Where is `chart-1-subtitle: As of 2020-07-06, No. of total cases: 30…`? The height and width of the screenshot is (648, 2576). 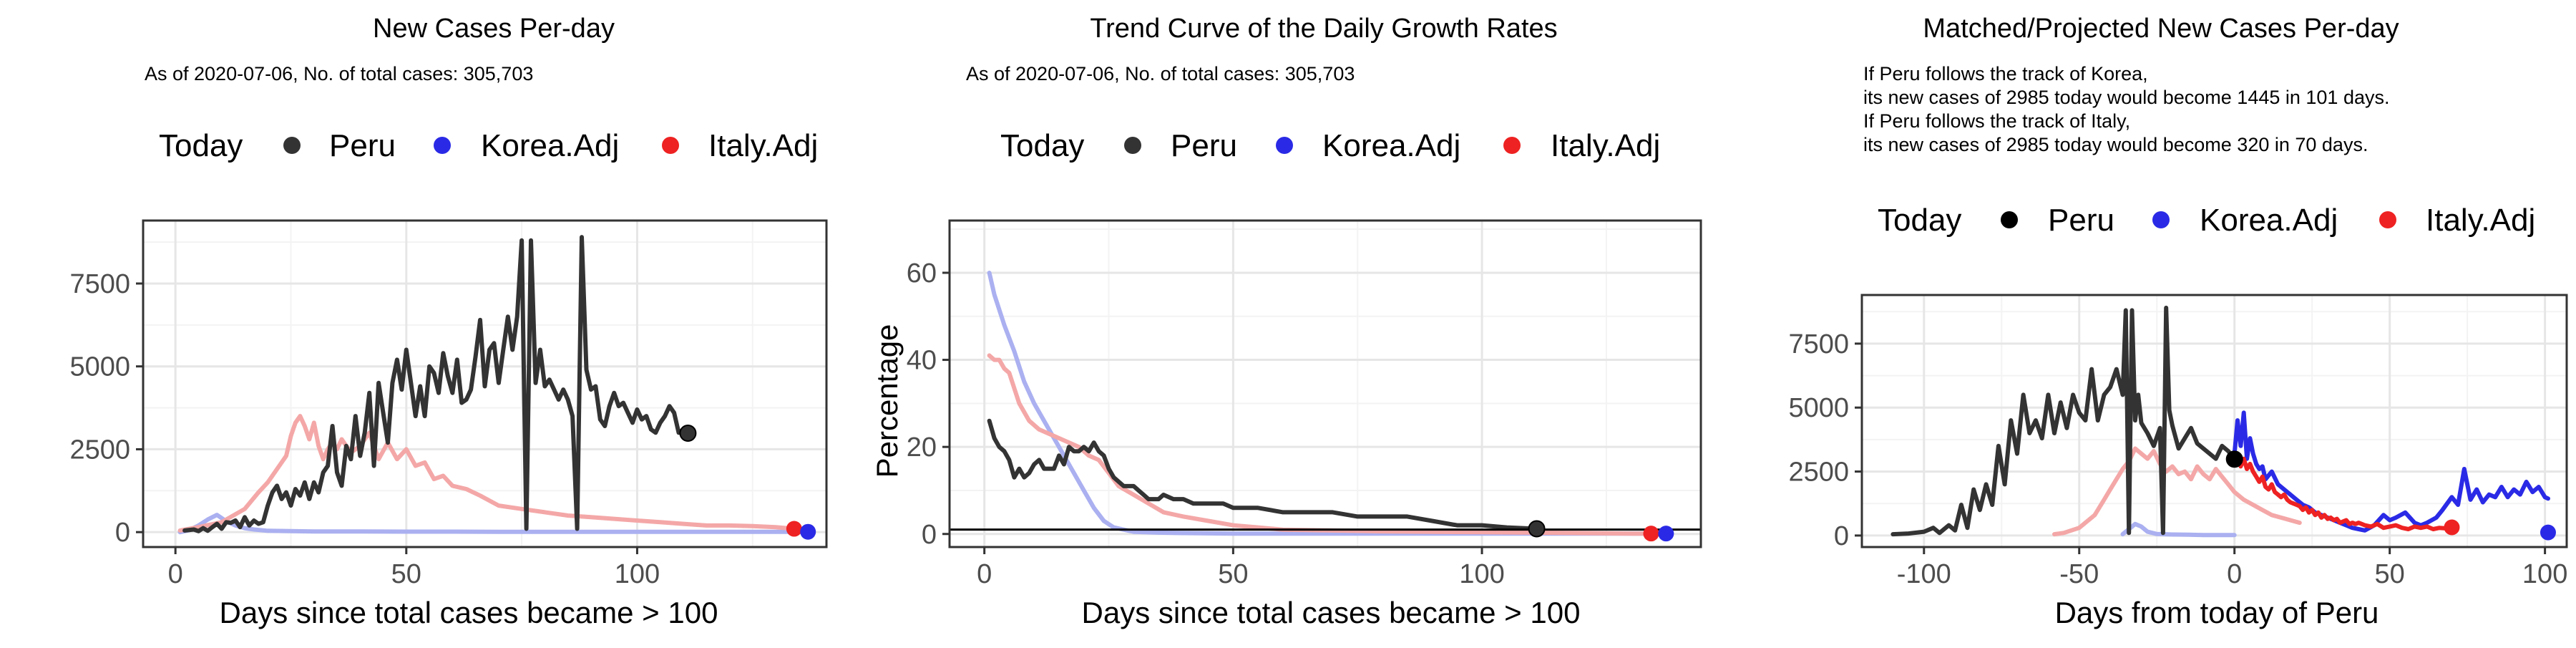 chart-1-subtitle: As of 2020-07-06, No. of total cases: 30… is located at coordinates (339, 74).